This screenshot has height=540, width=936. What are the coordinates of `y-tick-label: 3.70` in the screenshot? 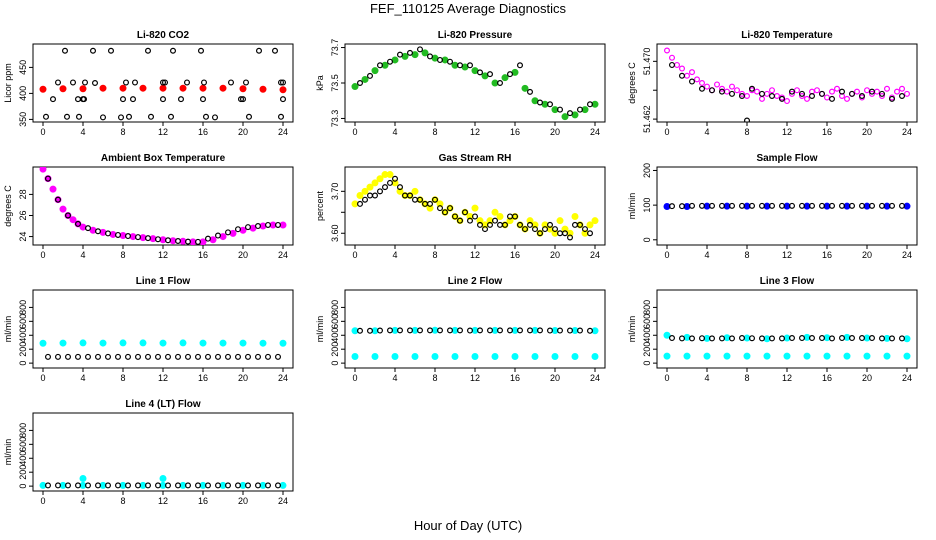 It's located at (335, 192).